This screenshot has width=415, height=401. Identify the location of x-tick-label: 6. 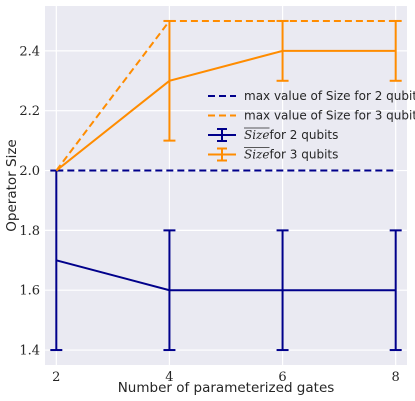
(282, 377).